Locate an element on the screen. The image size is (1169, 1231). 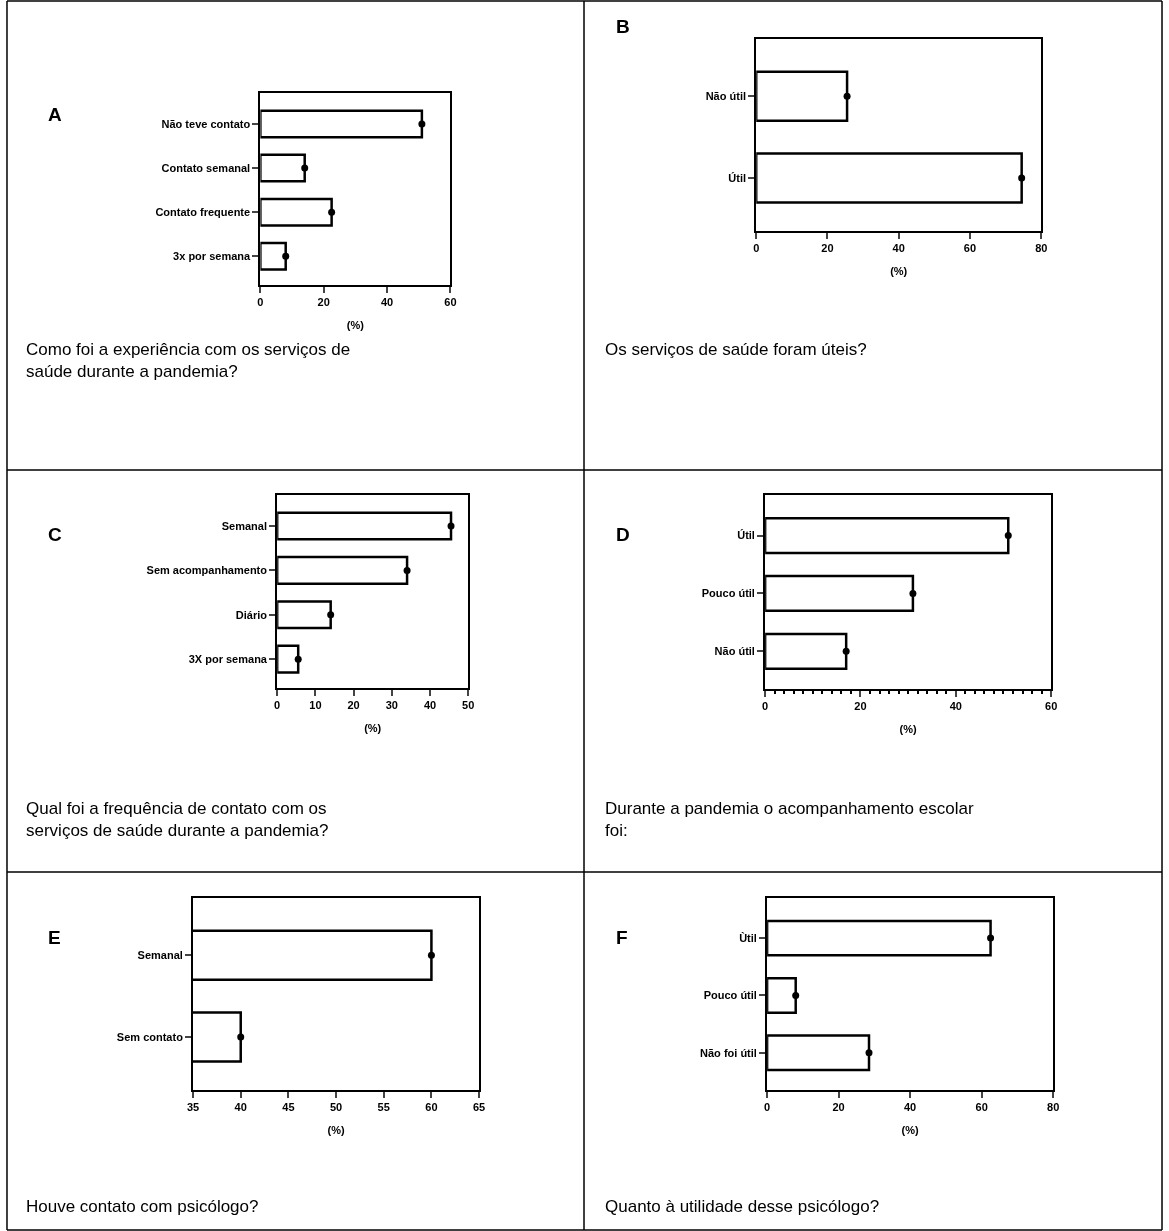
y-tick-label: Ùtil is located at coordinates (748, 937).